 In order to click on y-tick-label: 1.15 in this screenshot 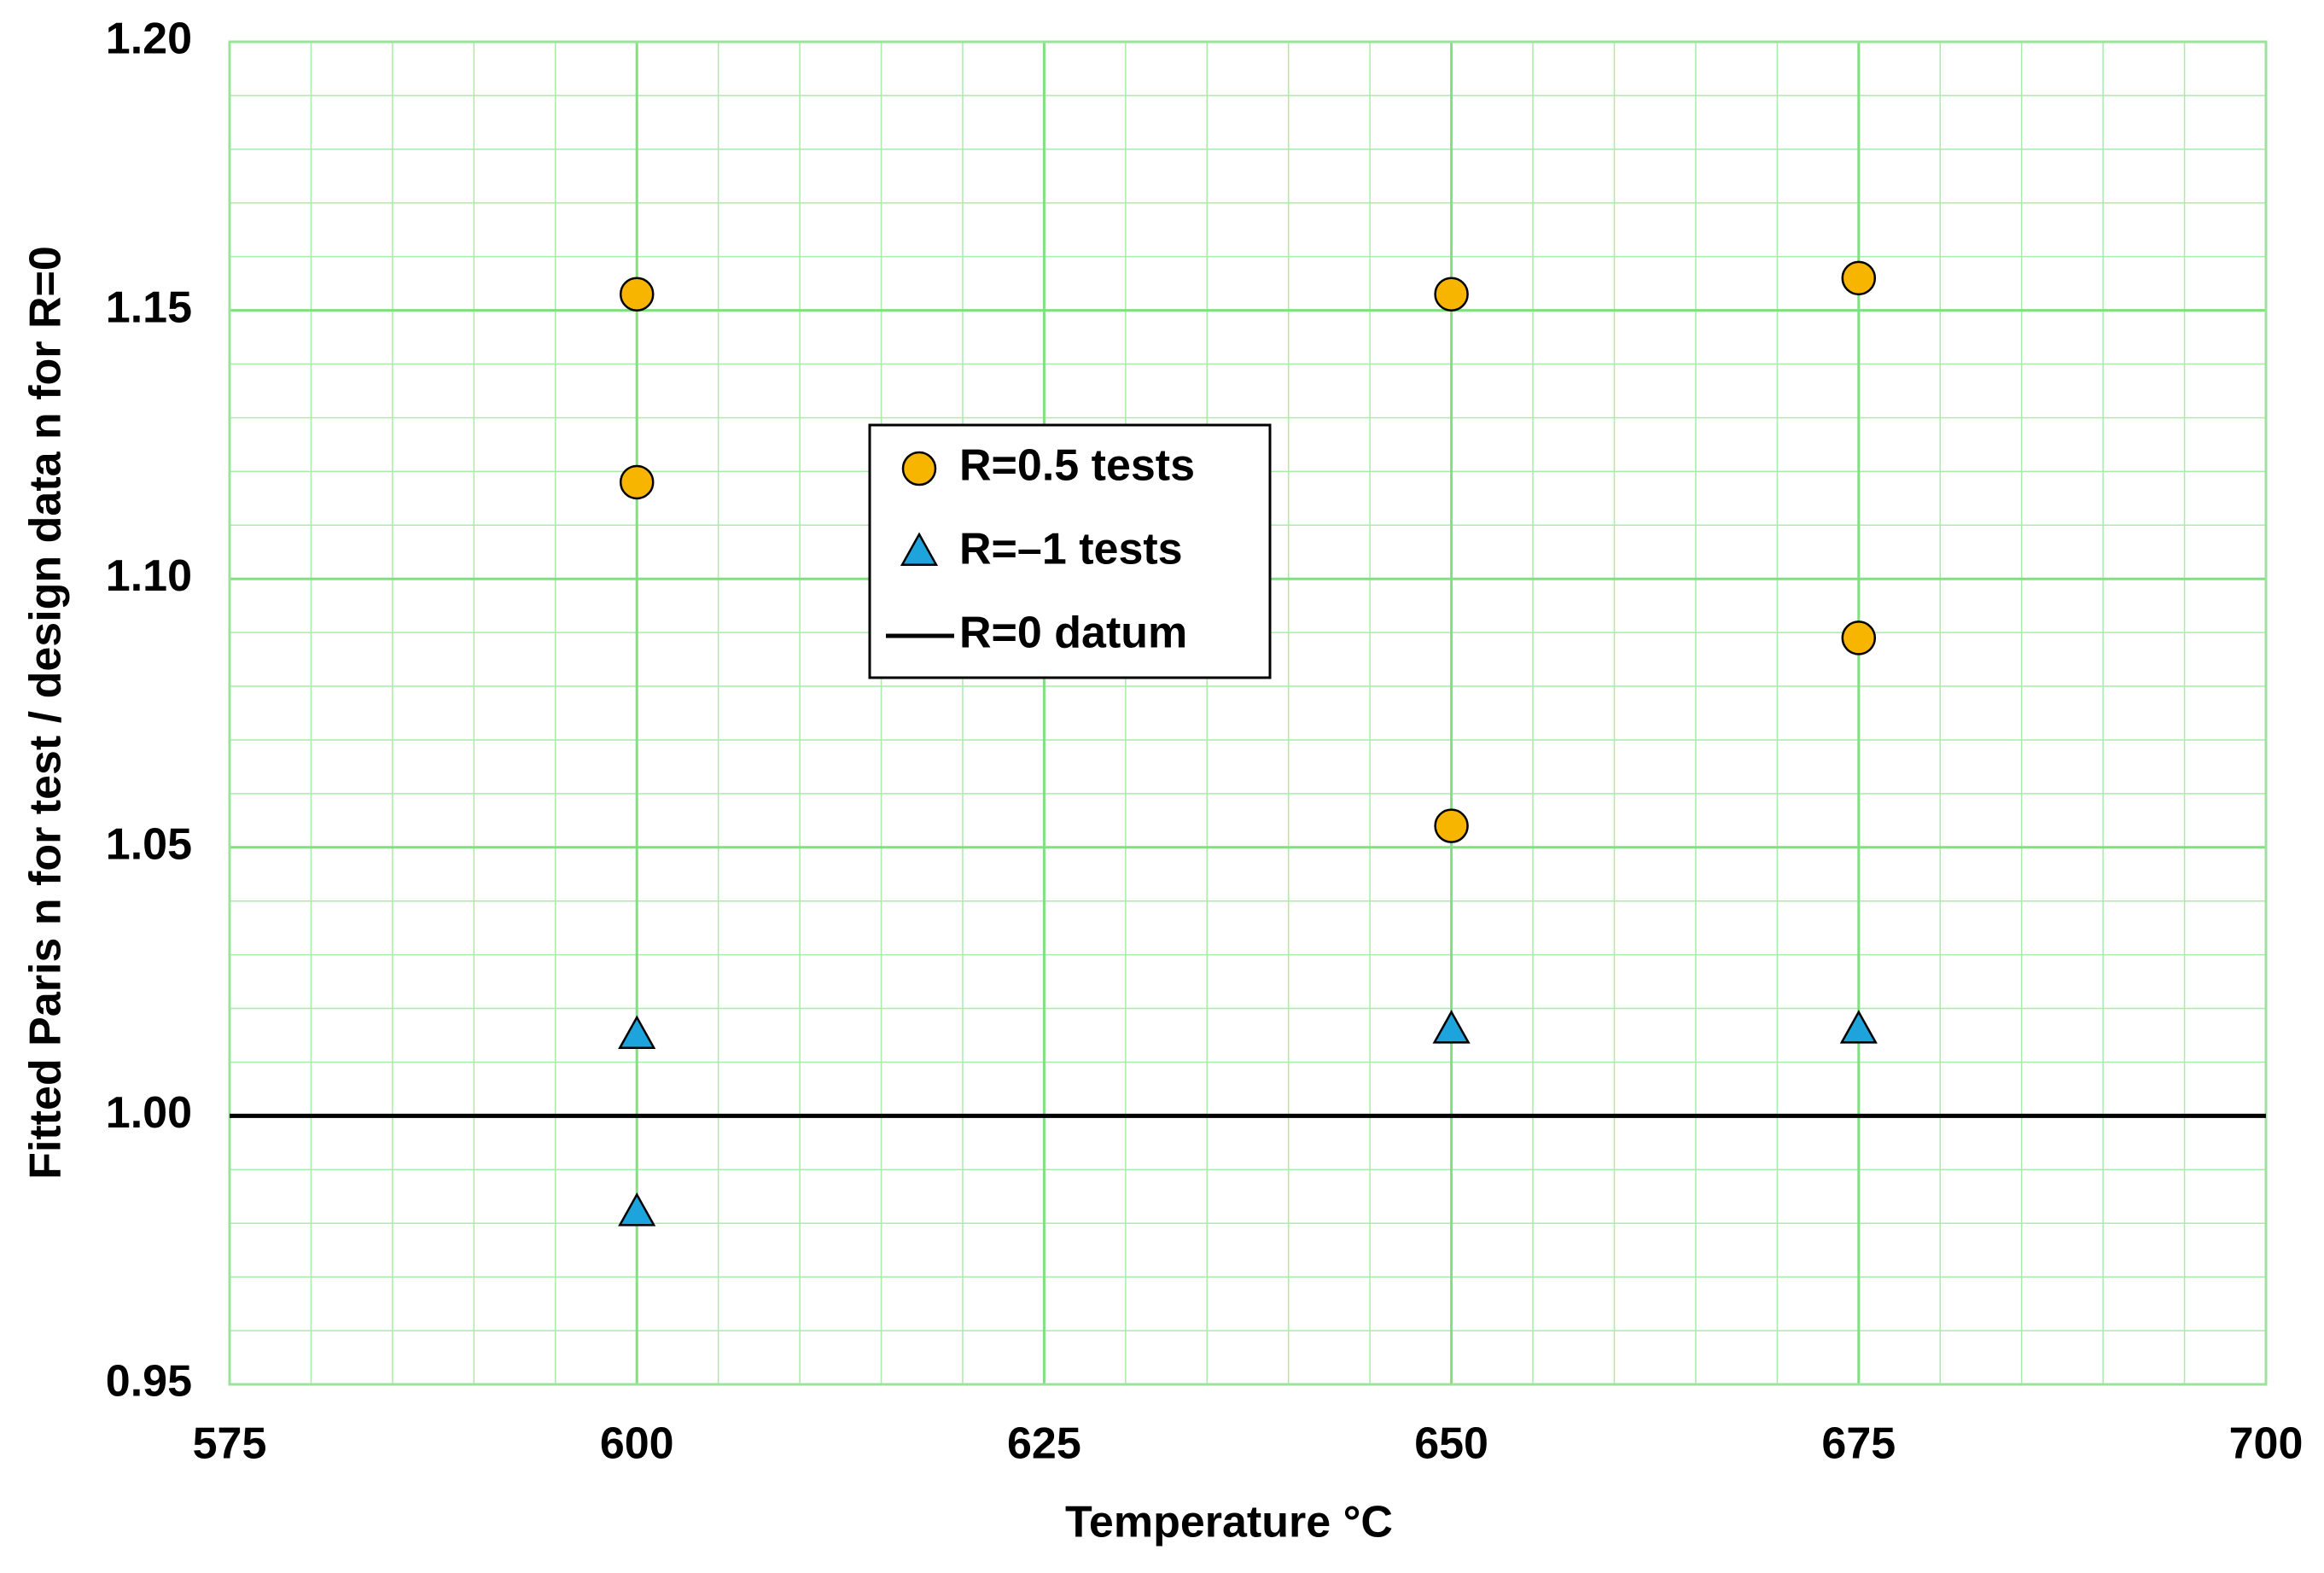, I will do `click(149, 307)`.